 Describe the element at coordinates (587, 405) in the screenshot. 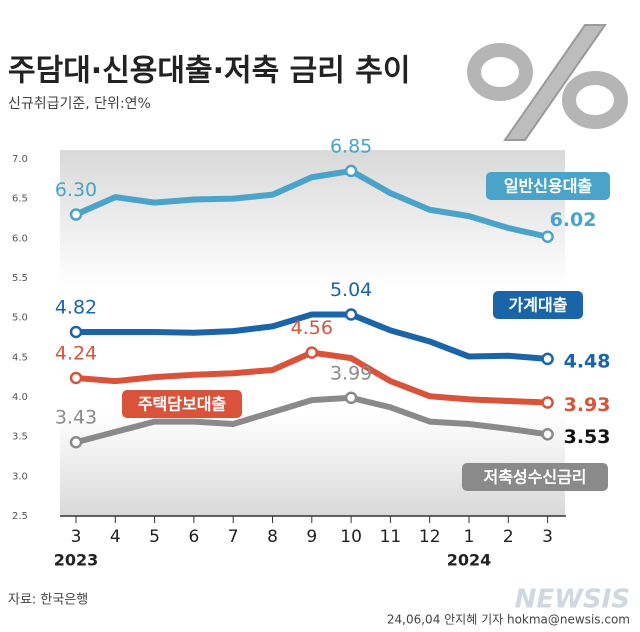

I see `value-label: 3.93` at that location.